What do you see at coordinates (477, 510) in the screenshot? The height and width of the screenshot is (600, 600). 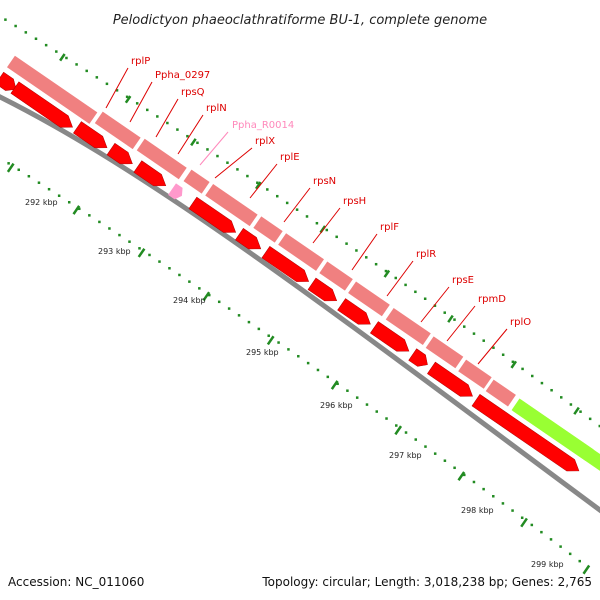 I see `kbp-label: 298 kbp` at bounding box center [477, 510].